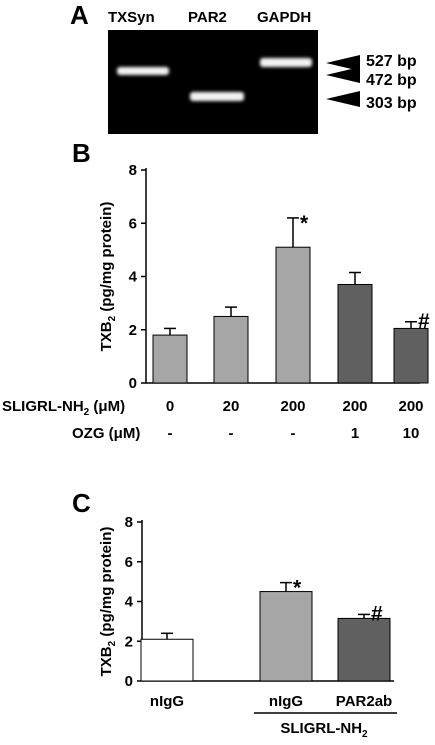 The height and width of the screenshot is (745, 435). I want to click on condition-value: 0, so click(170, 406).